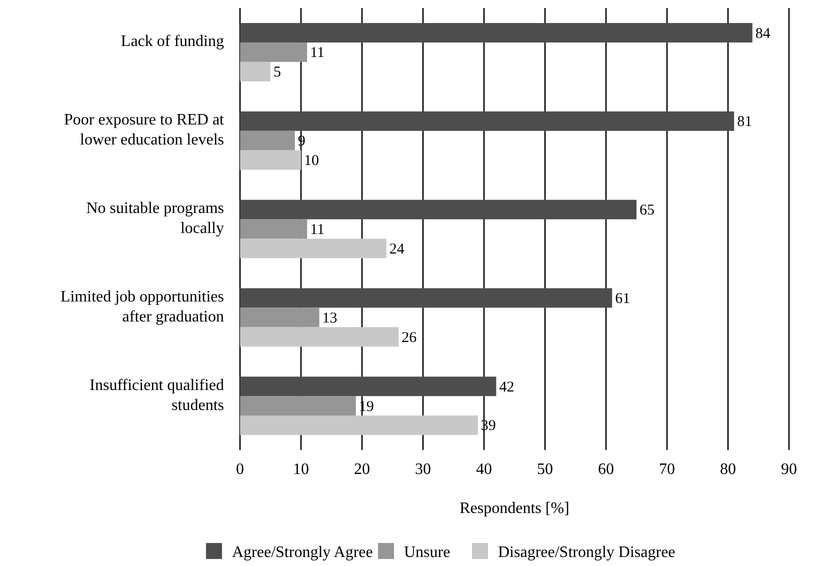 The width and height of the screenshot is (831, 566). Describe the element at coordinates (622, 298) in the screenshot. I see `data-label: 61` at that location.